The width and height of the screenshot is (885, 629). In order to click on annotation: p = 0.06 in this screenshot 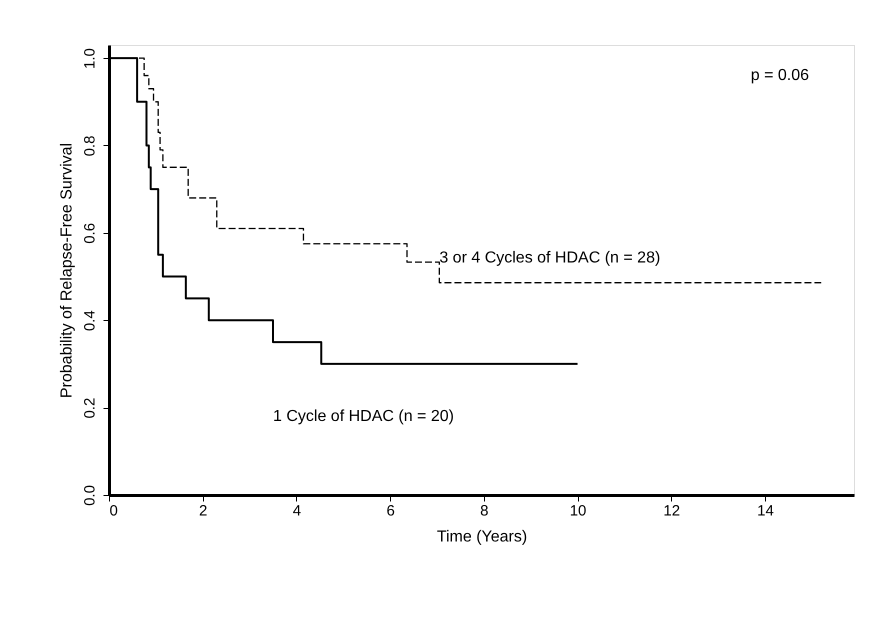, I will do `click(780, 75)`.